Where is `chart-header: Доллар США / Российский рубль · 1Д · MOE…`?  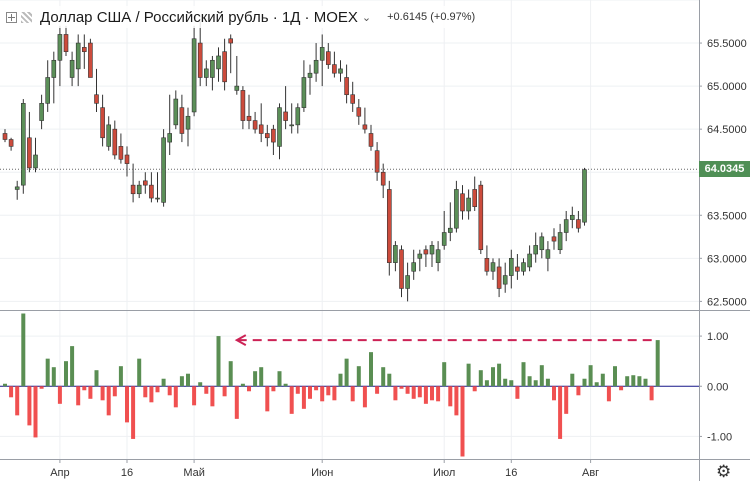 chart-header: Доллар США / Российский рубль · 1Д · MOE… is located at coordinates (241, 17).